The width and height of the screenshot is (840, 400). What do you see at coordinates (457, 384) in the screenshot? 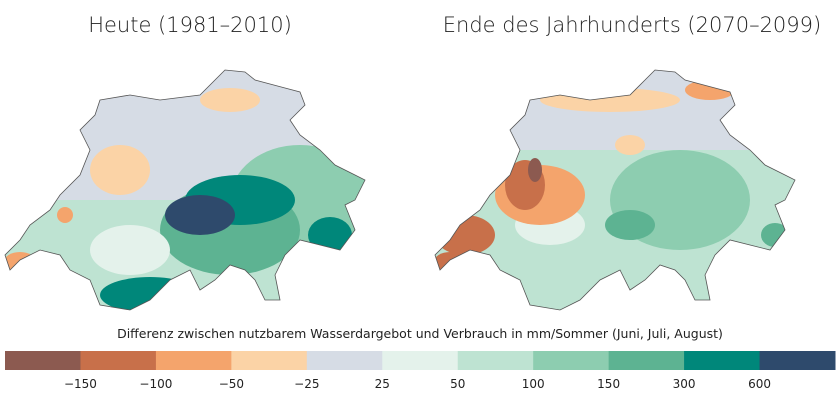
I see `legend-tick-label: 50` at bounding box center [457, 384].